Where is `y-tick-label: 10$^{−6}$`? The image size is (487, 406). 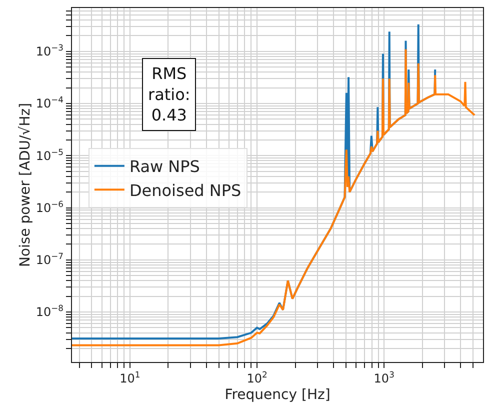
y-tick-label: 10$^{−6}$ is located at coordinates (50, 206).